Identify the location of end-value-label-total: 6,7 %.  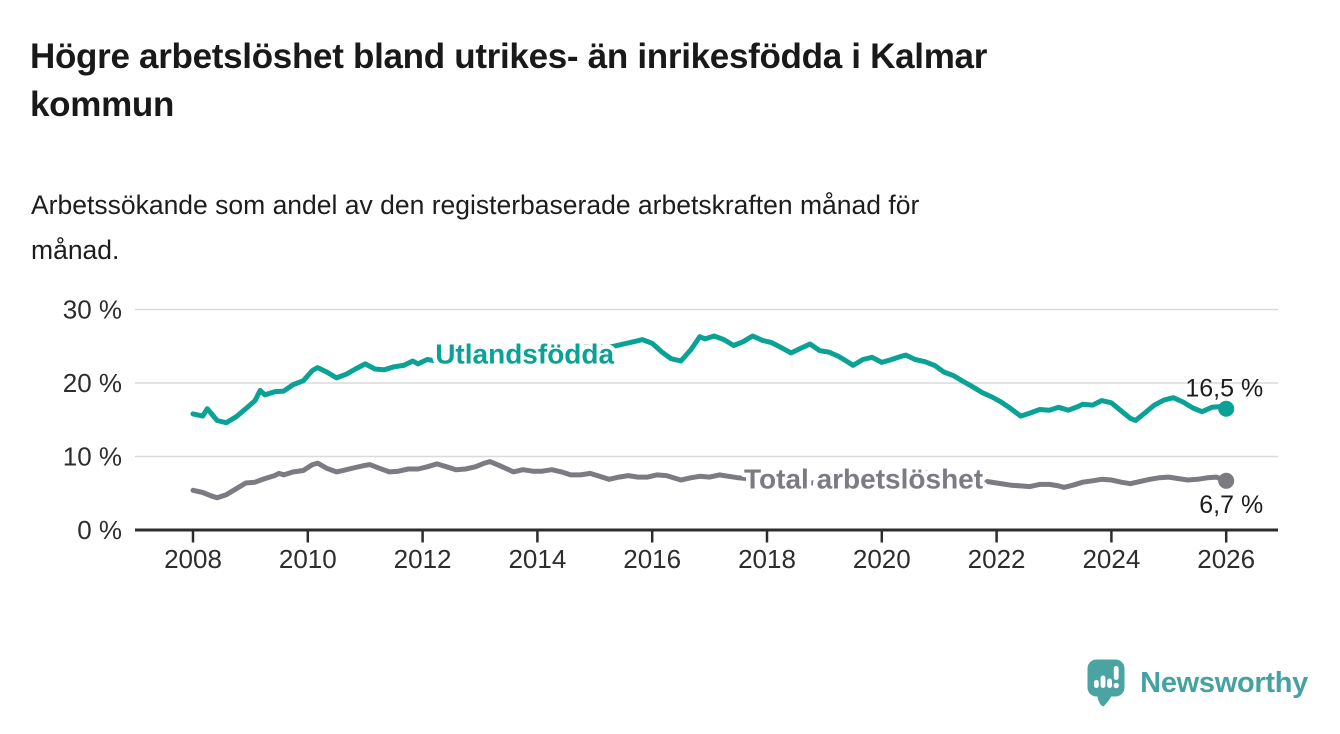
(1231, 505).